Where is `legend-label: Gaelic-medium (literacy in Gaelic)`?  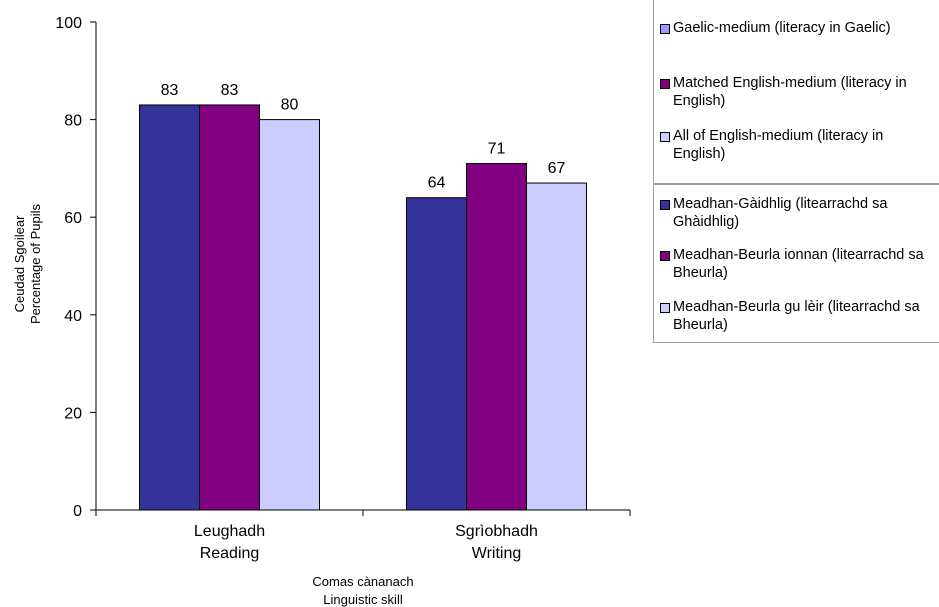 legend-label: Gaelic-medium (literacy in Gaelic) is located at coordinates (782, 28).